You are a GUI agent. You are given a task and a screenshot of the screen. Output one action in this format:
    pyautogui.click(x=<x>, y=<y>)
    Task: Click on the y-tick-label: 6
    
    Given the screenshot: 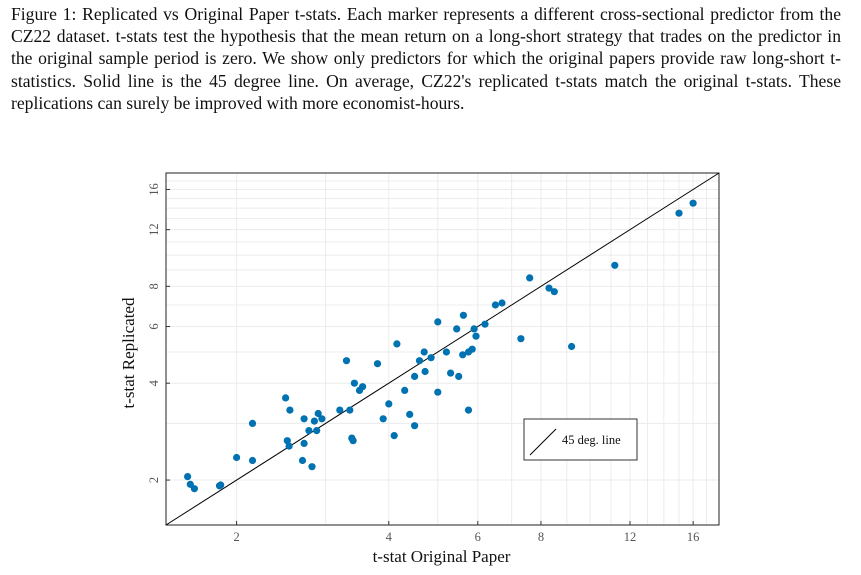 What is the action you would take?
    pyautogui.click(x=154, y=326)
    